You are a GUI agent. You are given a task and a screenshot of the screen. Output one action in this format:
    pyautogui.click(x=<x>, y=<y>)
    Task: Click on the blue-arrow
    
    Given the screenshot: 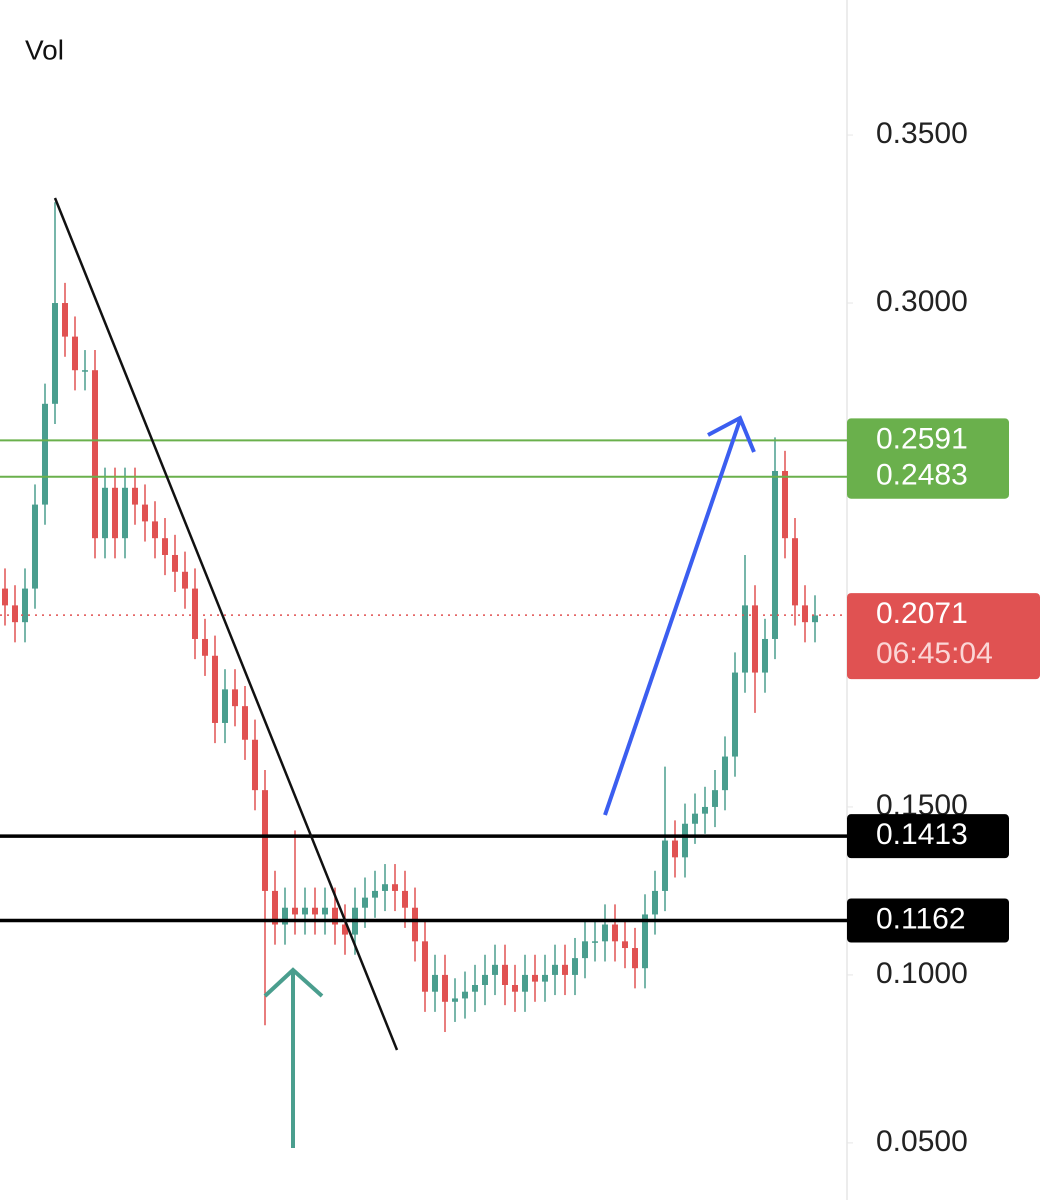 What is the action you would take?
    pyautogui.click(x=679, y=615)
    